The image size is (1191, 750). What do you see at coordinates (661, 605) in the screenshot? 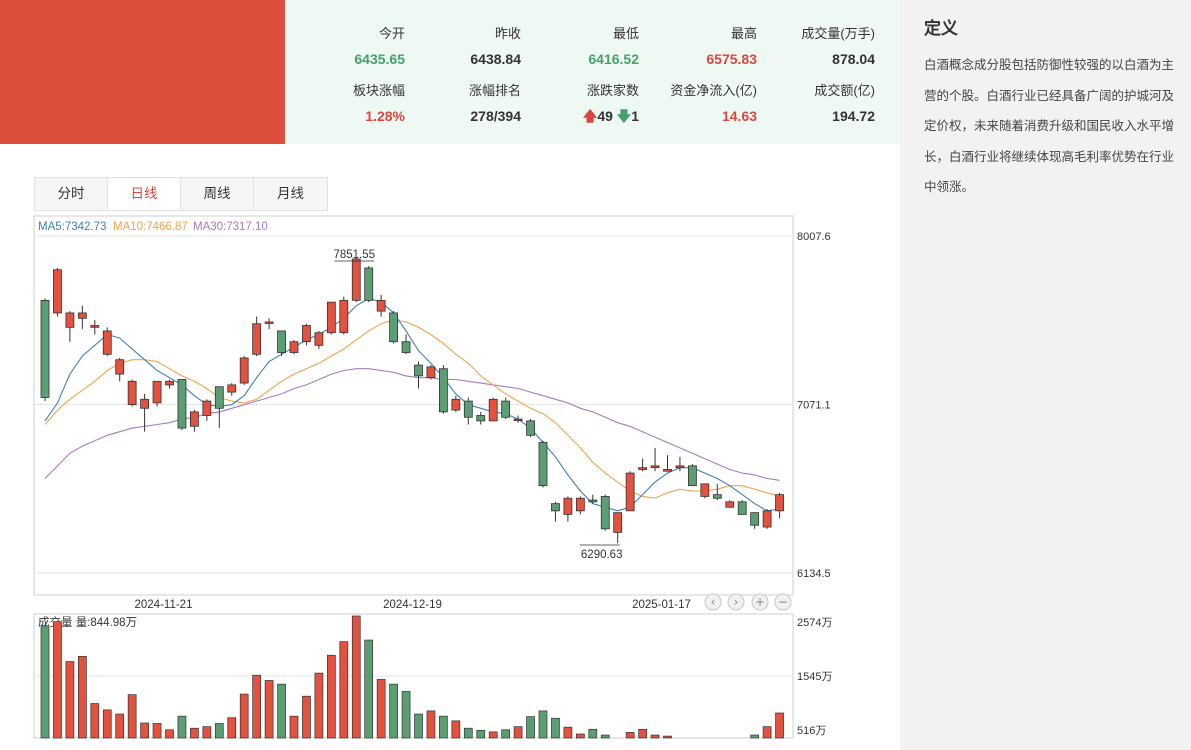
I see `date-axis-label: 2025-01-17` at bounding box center [661, 605].